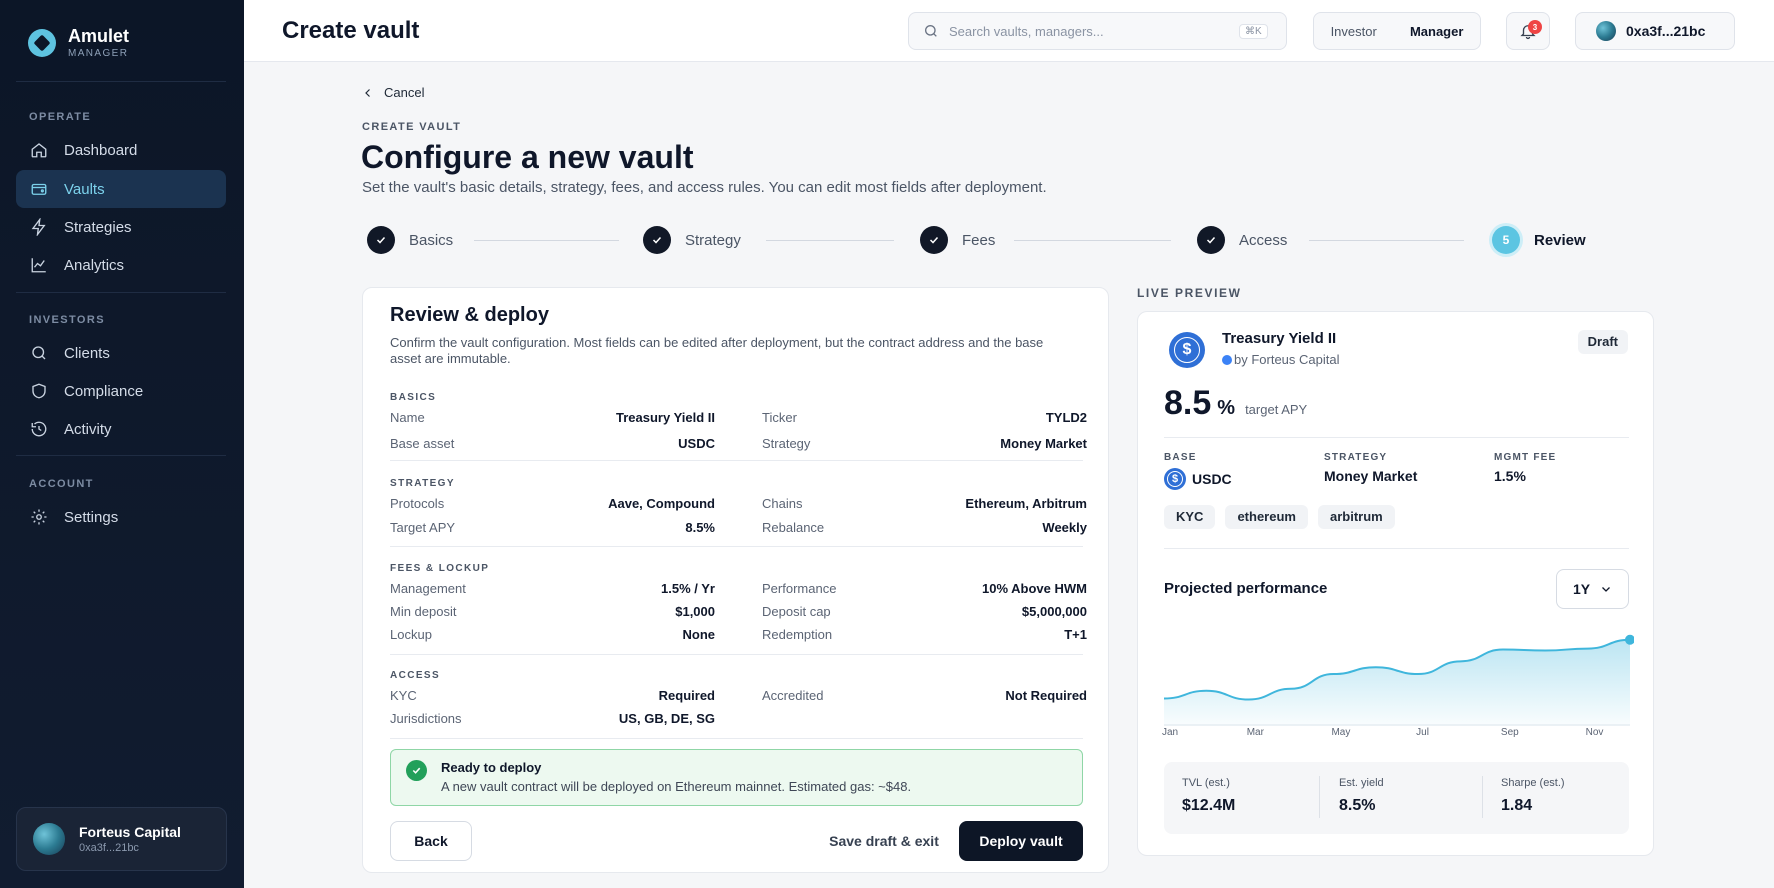 Image resolution: width=1774 pixels, height=888 pixels. What do you see at coordinates (1356, 457) in the screenshot?
I see `strategy-label: STRATEGY` at bounding box center [1356, 457].